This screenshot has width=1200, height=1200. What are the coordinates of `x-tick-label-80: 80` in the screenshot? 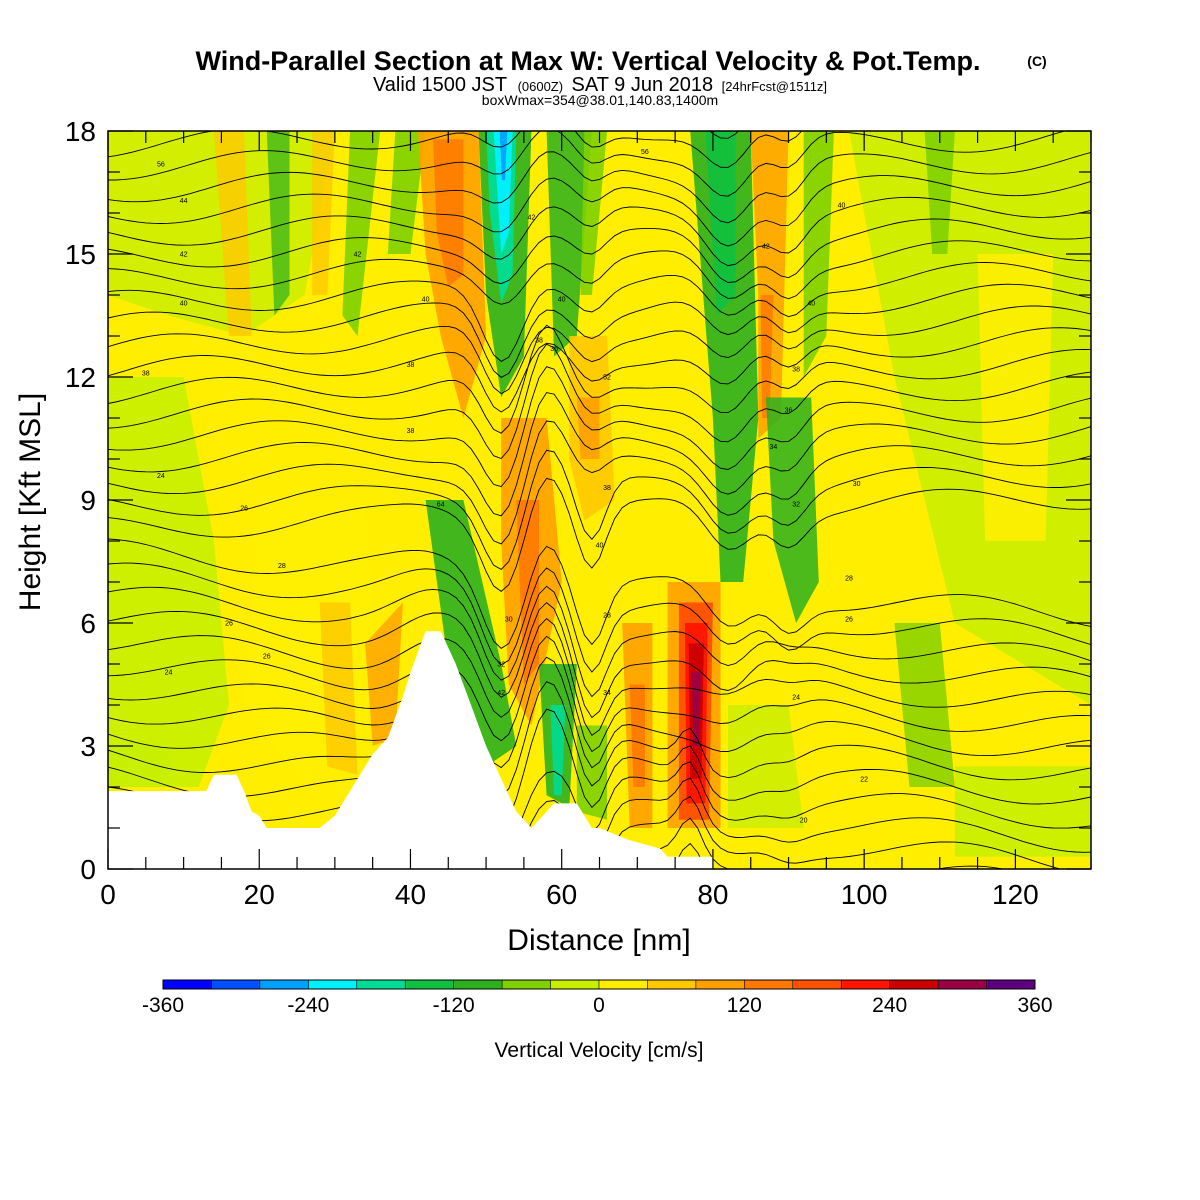 It's located at (712, 894).